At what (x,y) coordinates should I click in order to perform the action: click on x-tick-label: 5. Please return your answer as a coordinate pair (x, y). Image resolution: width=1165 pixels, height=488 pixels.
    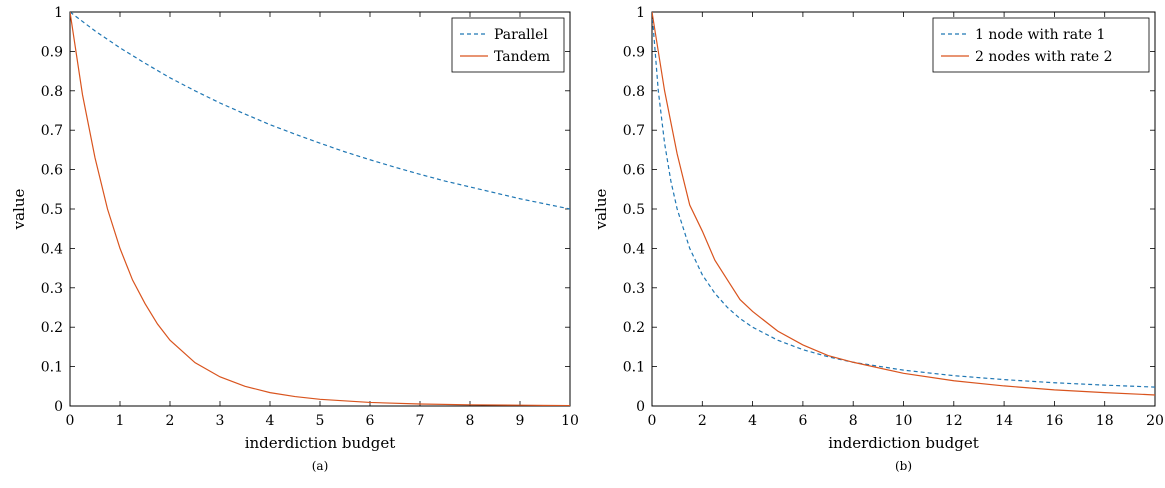
    Looking at the image, I should click on (320, 421).